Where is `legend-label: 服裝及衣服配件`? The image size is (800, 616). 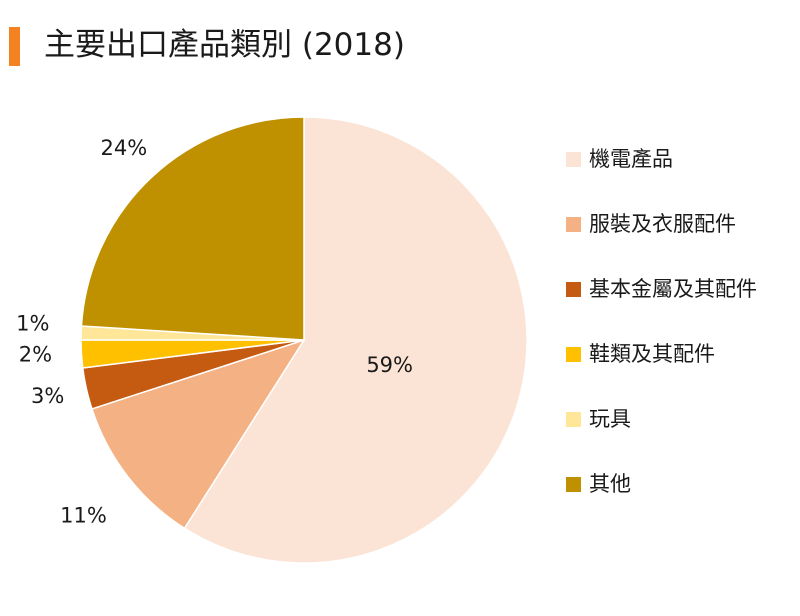 legend-label: 服裝及衣服配件 is located at coordinates (662, 224).